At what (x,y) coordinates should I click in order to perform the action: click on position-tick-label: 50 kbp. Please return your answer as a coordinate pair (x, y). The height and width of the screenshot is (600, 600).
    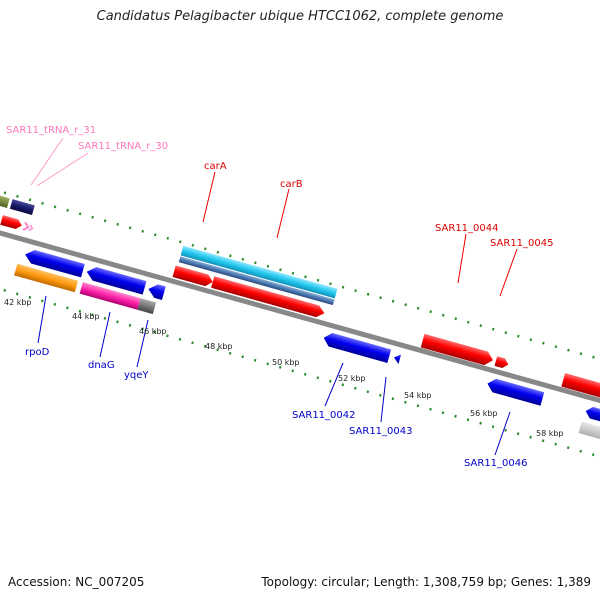
    Looking at the image, I should click on (286, 362).